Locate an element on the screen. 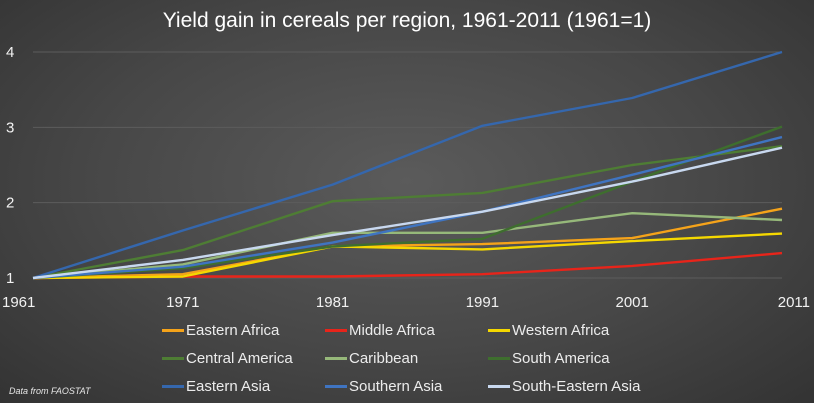 Image resolution: width=814 pixels, height=403 pixels. legend-label: Eastern Africa is located at coordinates (233, 330).